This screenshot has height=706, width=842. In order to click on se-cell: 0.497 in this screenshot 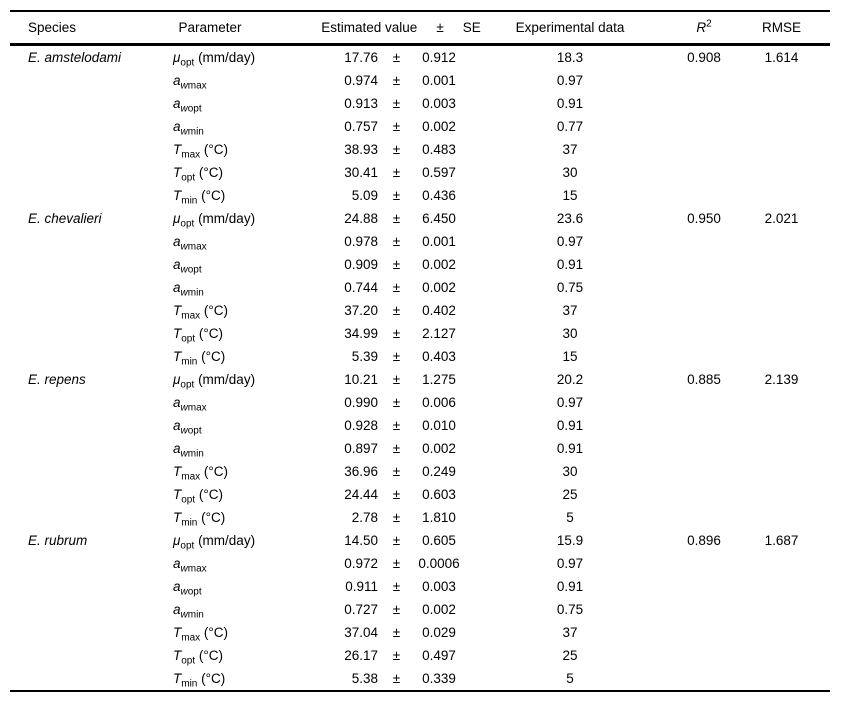, I will do `click(439, 655)`.